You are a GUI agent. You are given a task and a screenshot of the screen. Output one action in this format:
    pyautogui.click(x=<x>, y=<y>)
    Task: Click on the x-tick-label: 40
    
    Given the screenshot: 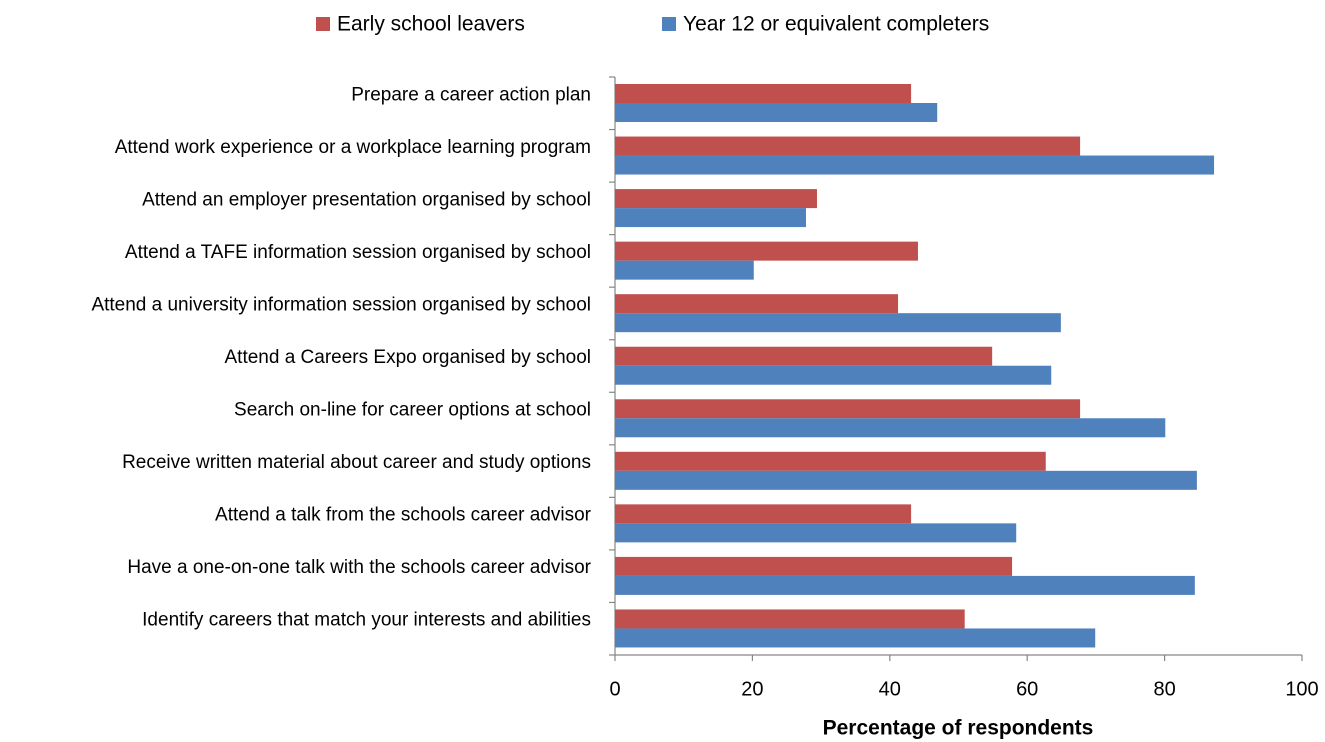 What is the action you would take?
    pyautogui.click(x=890, y=689)
    